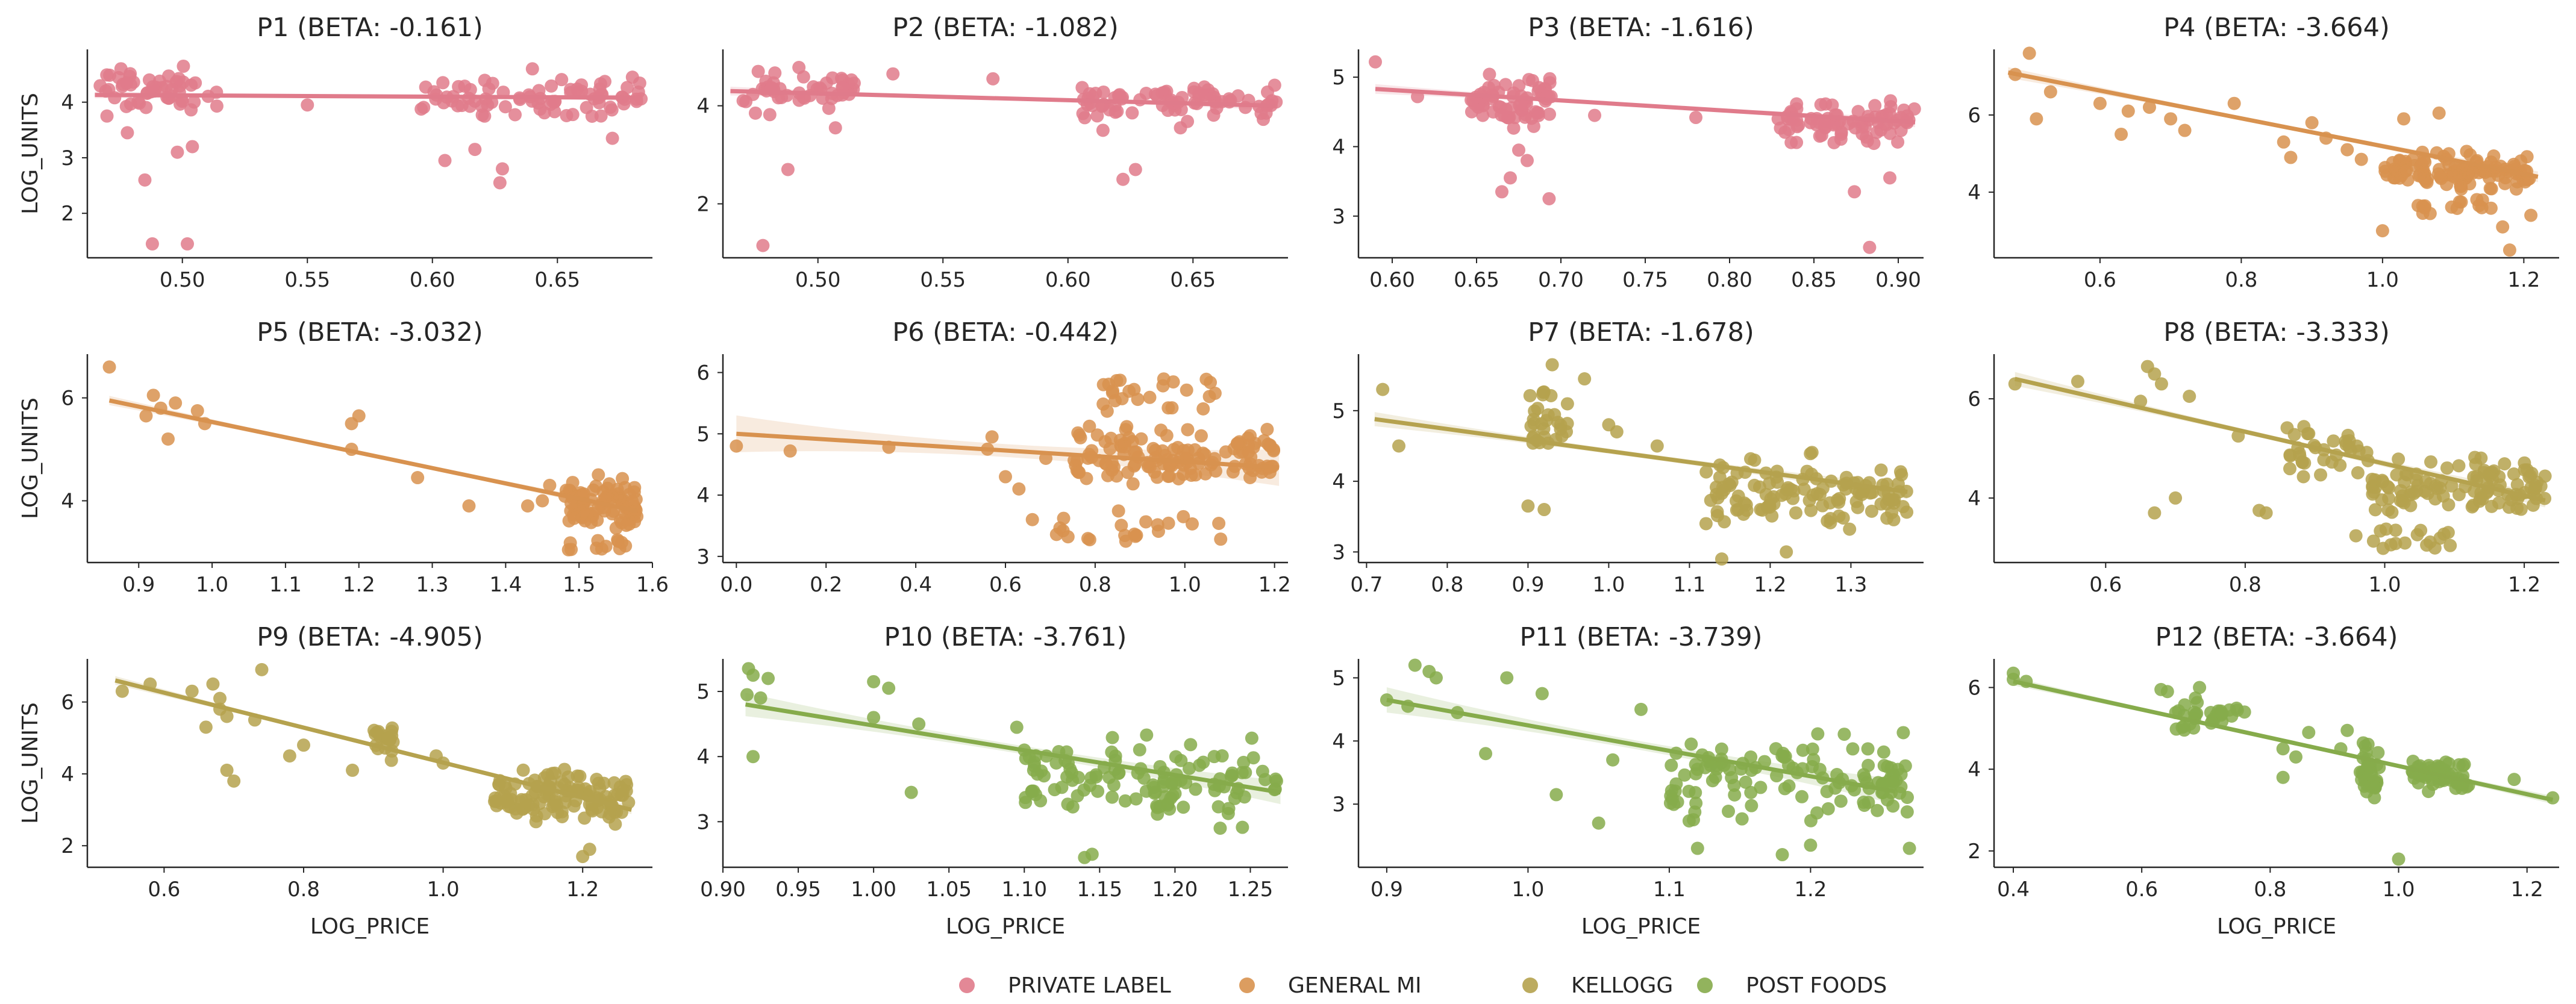 This screenshot has width=2576, height=1004. I want to click on y-tick-label: 4, so click(1975, 193).